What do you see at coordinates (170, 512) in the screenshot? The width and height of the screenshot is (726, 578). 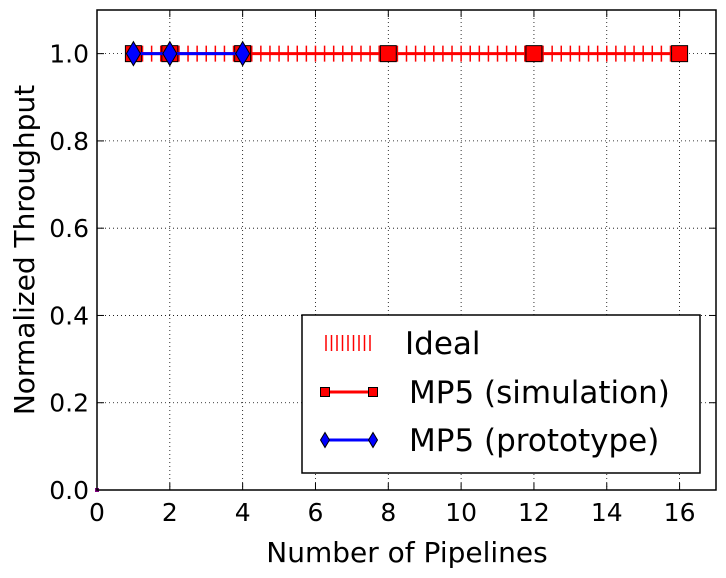 I see `x-tick-label: 2` at bounding box center [170, 512].